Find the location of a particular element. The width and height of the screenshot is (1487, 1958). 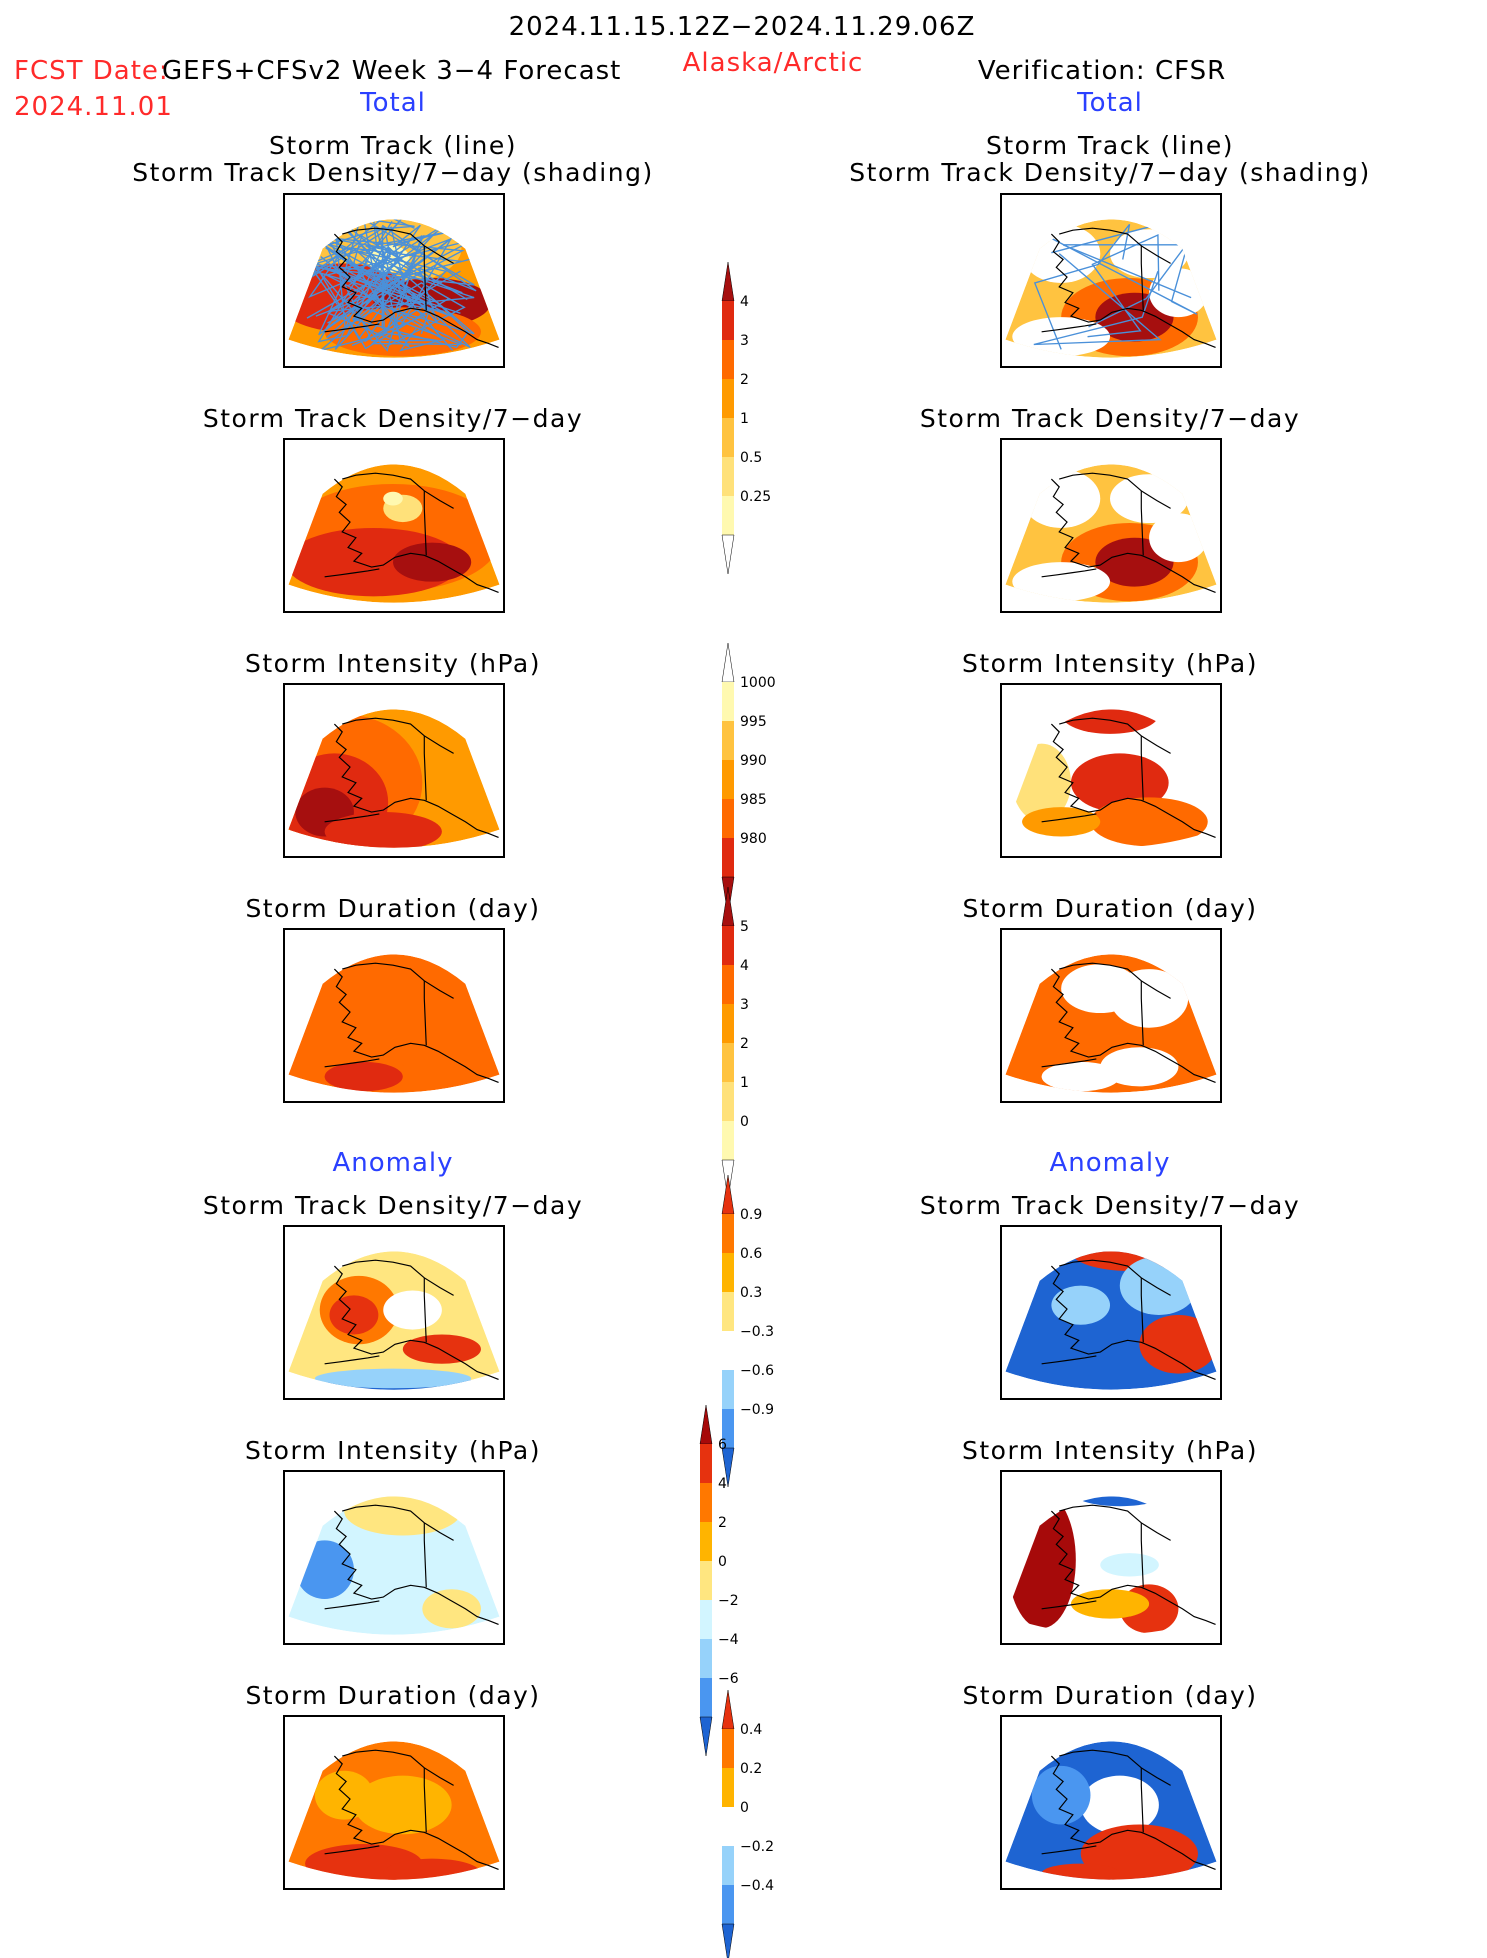

anomaly-label-right: Anomaly is located at coordinates (1110, 1163).